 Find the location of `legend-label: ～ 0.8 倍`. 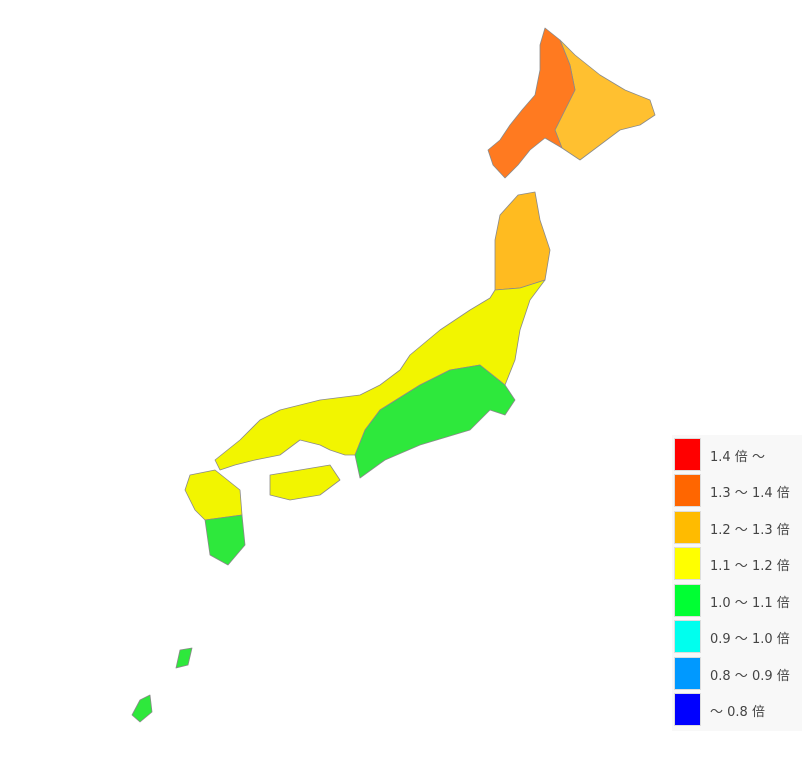

legend-label: ～ 0.8 倍 is located at coordinates (737, 712).